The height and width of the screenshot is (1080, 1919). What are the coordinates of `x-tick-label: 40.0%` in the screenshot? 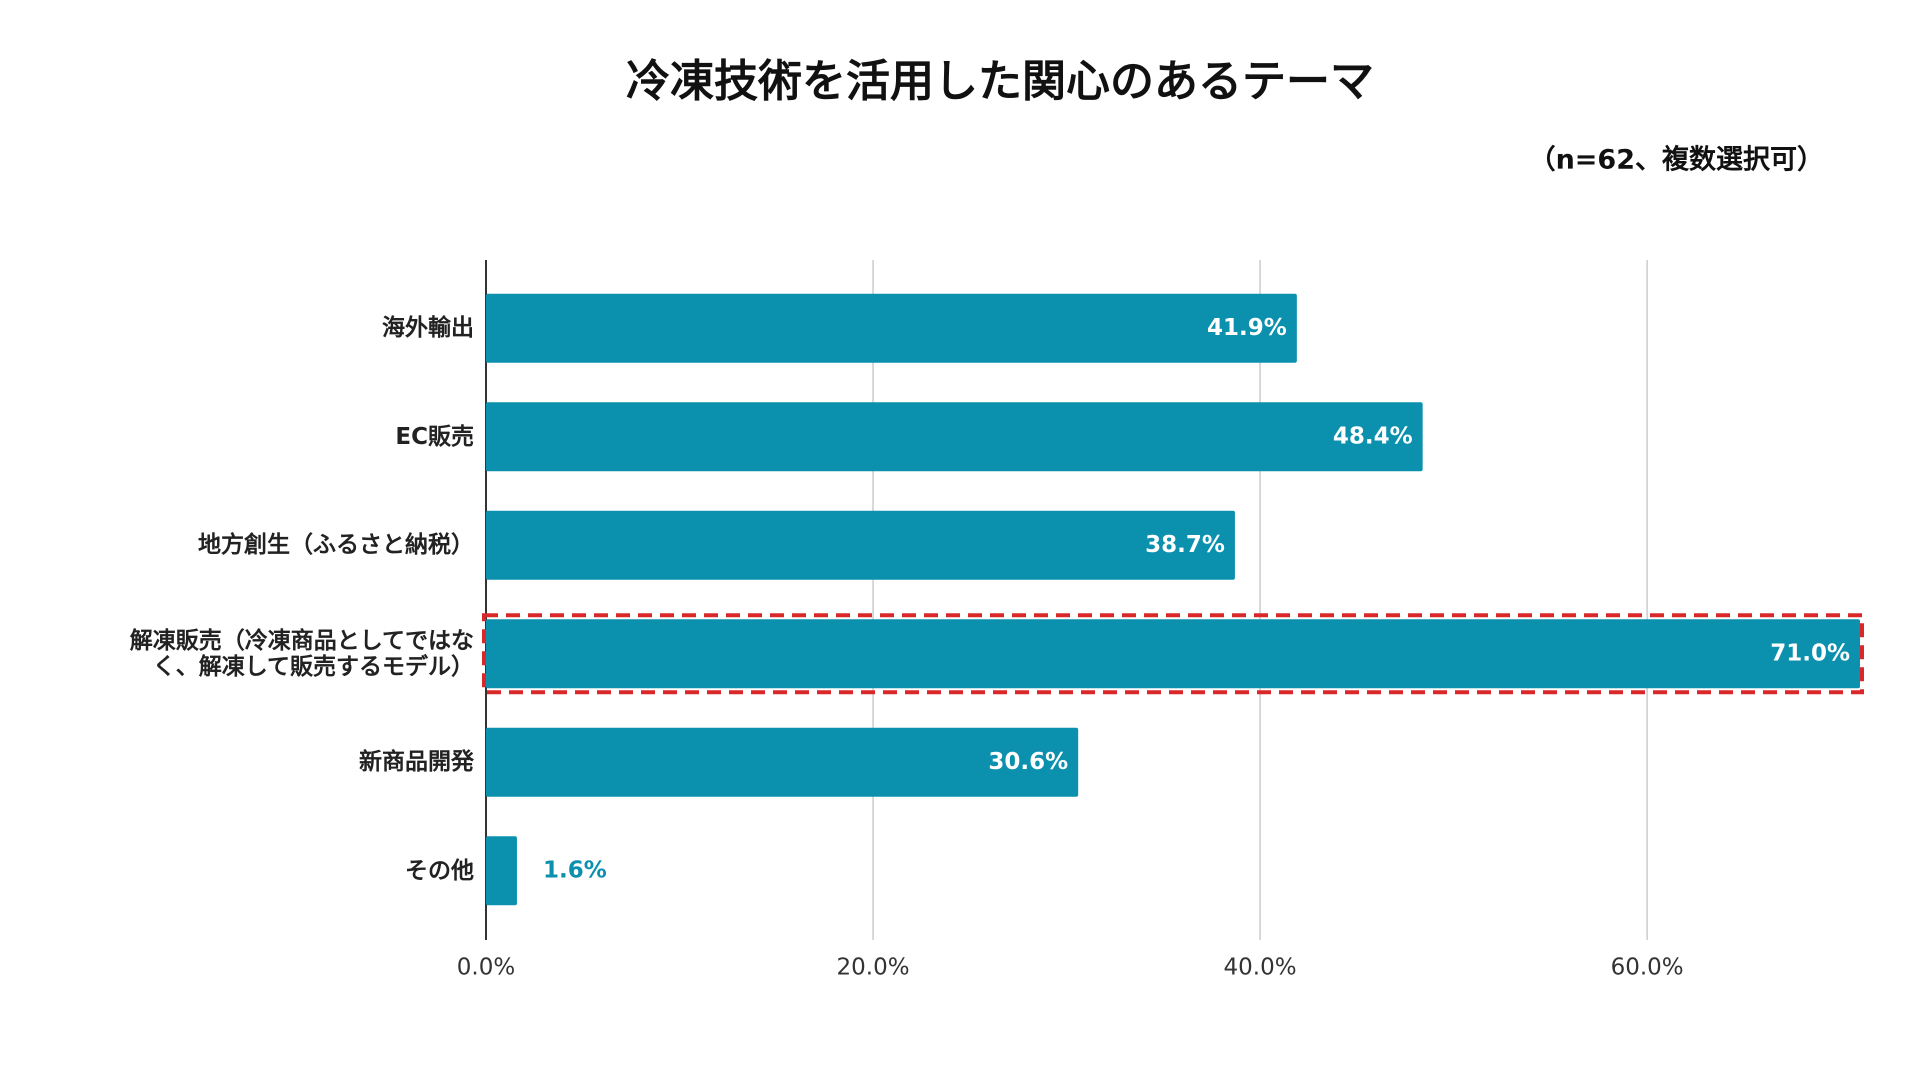 It's located at (1260, 968).